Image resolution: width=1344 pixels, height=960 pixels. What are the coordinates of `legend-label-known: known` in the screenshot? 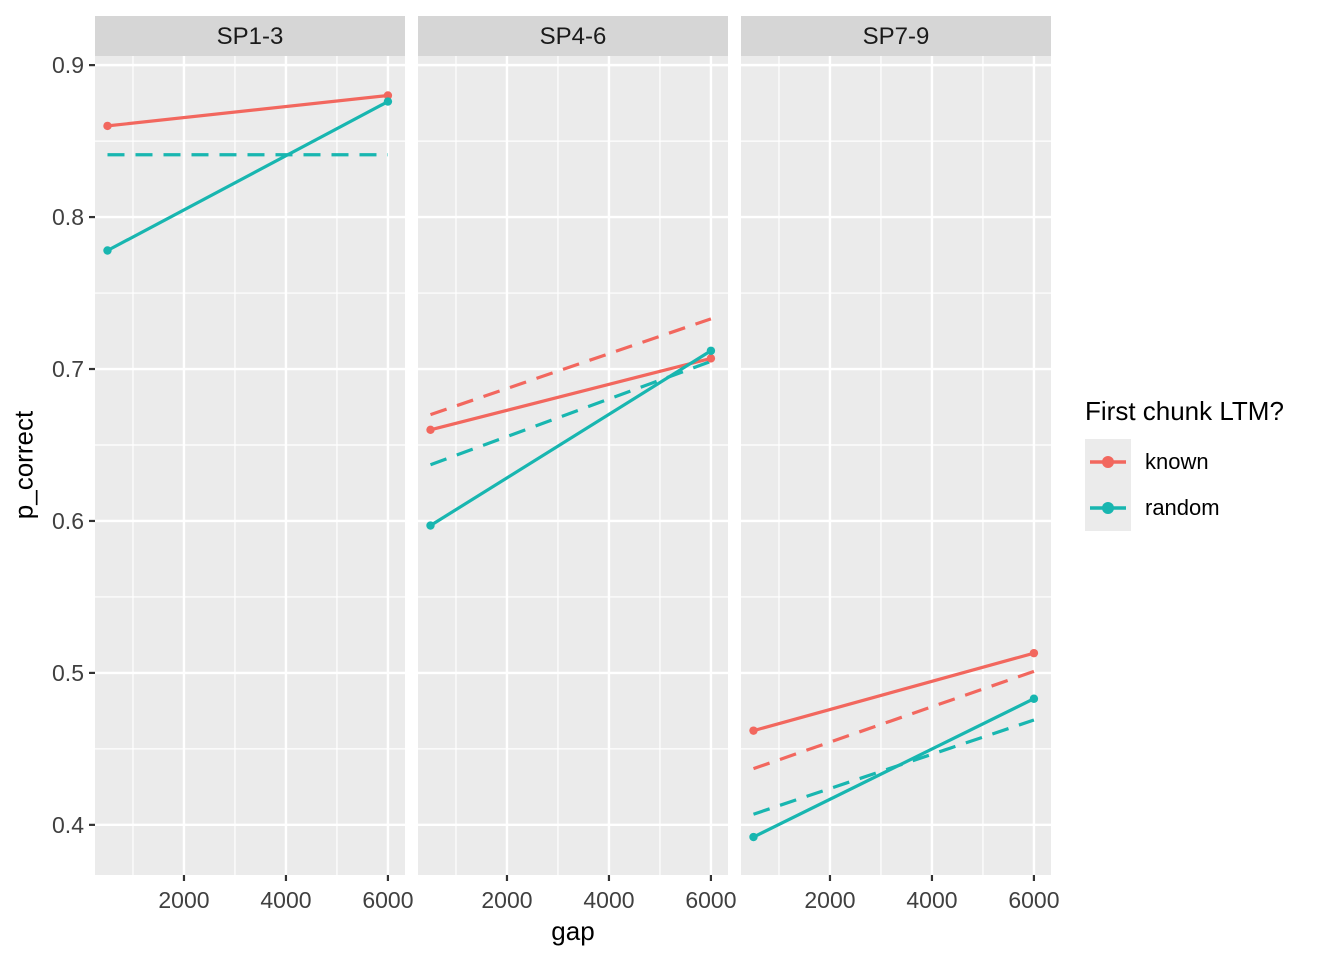 It's located at (1177, 461).